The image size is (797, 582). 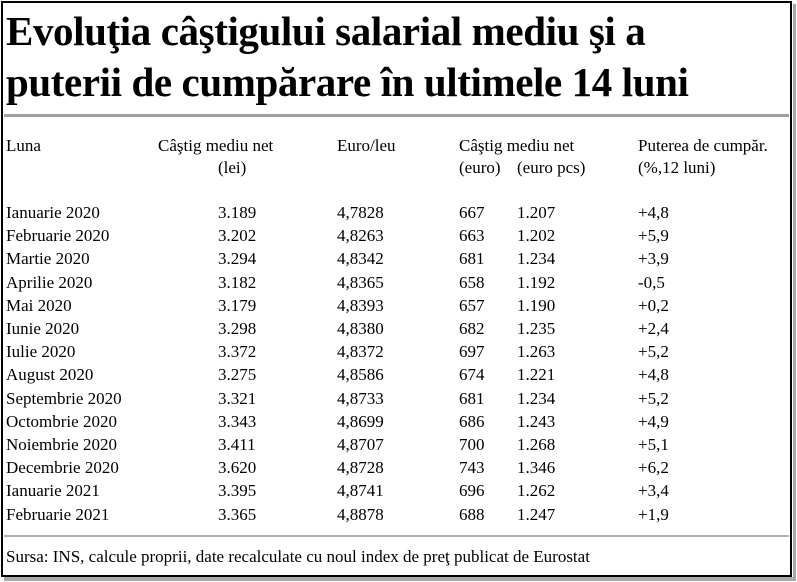 I want to click on cell-castig-euro: 743, so click(x=472, y=467).